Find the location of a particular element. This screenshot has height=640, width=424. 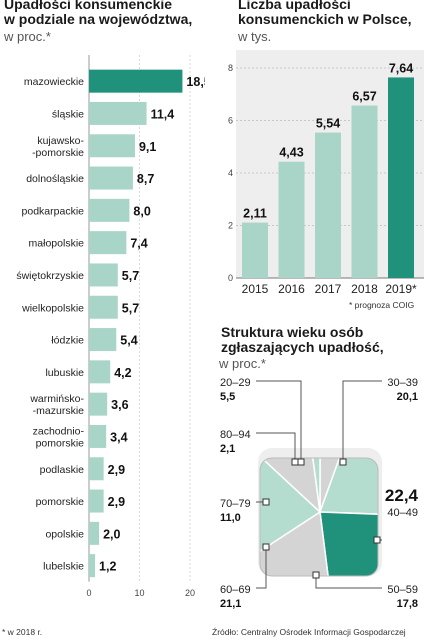

pie-value-label: 2,1 is located at coordinates (227, 449).